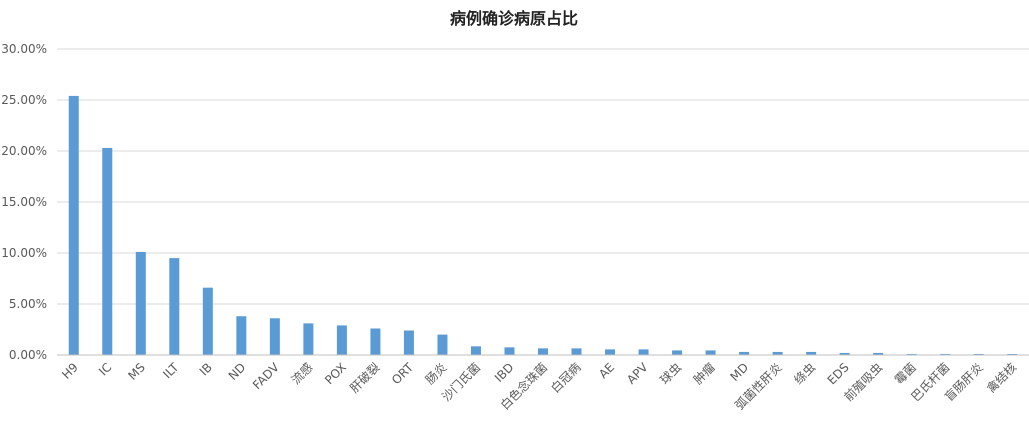 This screenshot has height=432, width=1029. What do you see at coordinates (364, 378) in the screenshot?
I see `x-tick-label: 肝破裂` at bounding box center [364, 378].